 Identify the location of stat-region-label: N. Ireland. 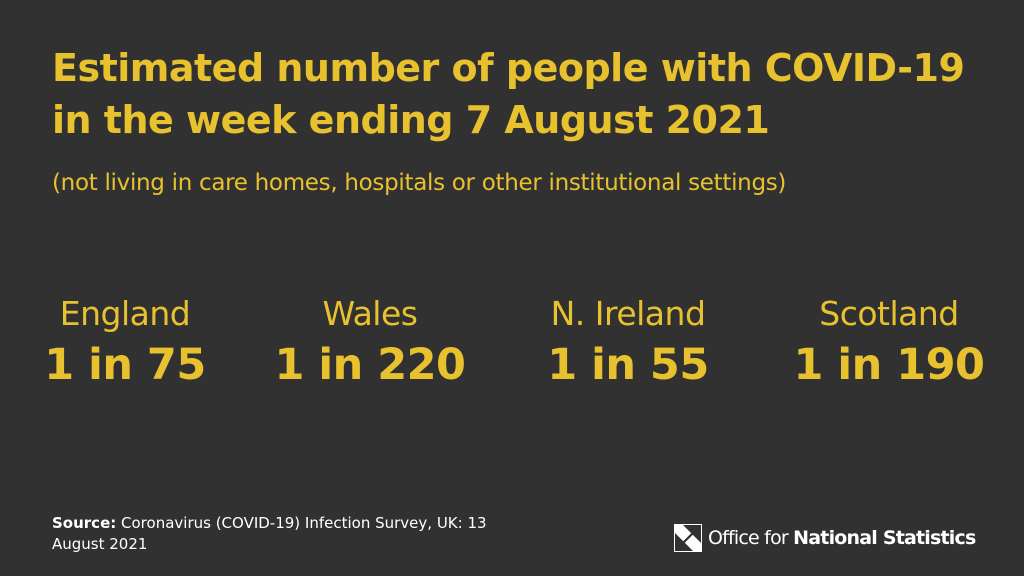
(628, 313).